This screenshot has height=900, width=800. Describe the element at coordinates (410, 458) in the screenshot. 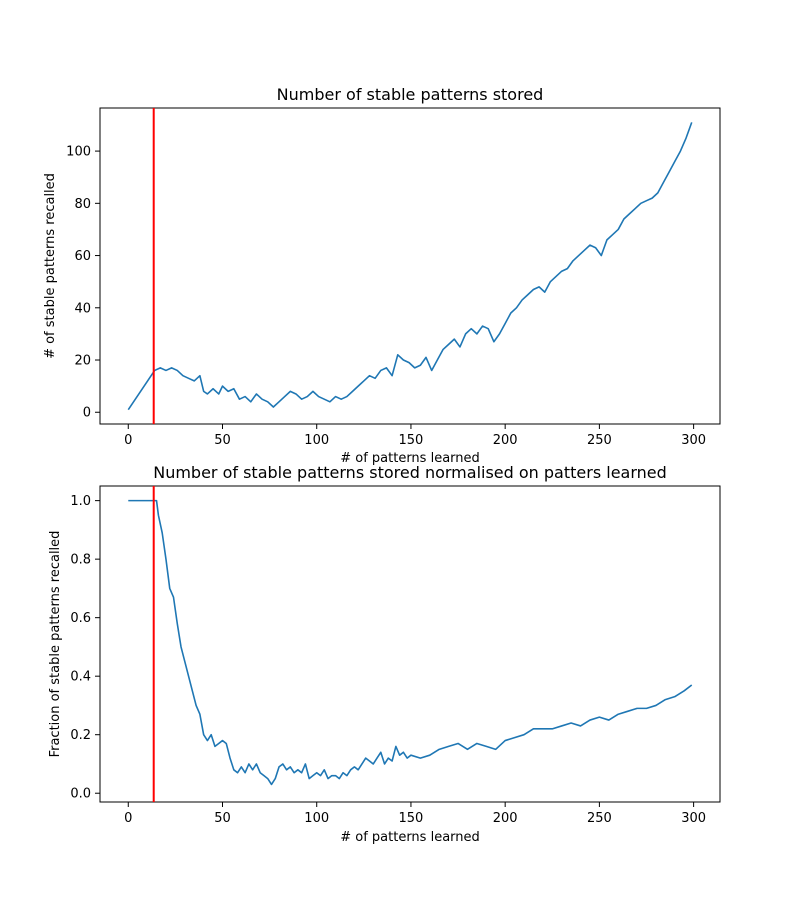

I see `top-x-axis-label: # of patterns learned` at that location.